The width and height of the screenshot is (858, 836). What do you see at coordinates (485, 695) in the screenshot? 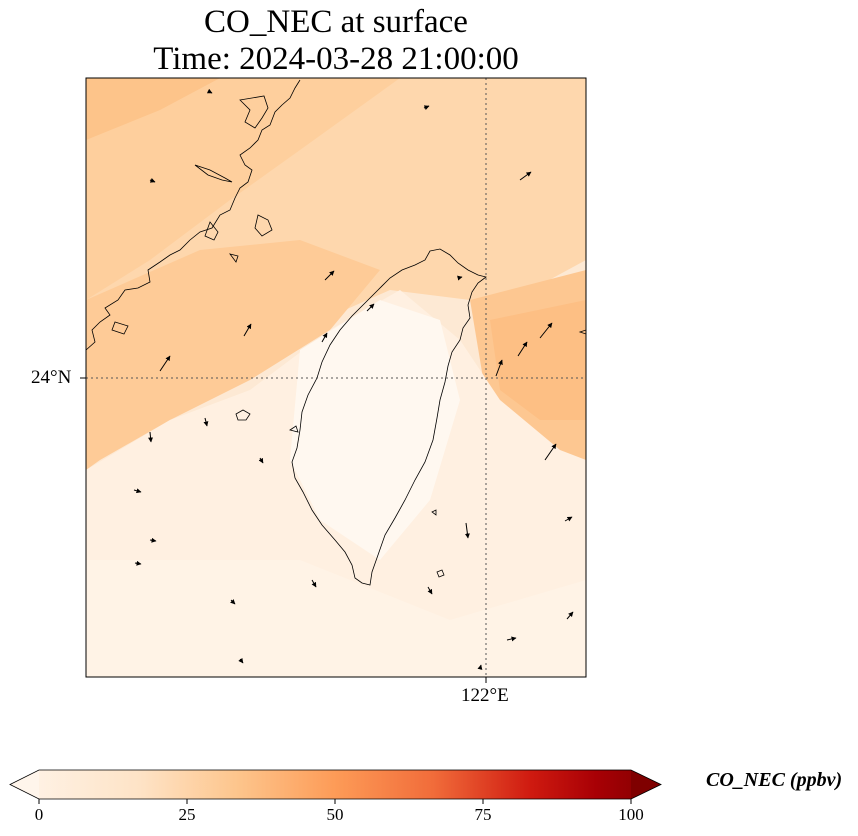
I see `lon-label: 122°E` at bounding box center [485, 695].